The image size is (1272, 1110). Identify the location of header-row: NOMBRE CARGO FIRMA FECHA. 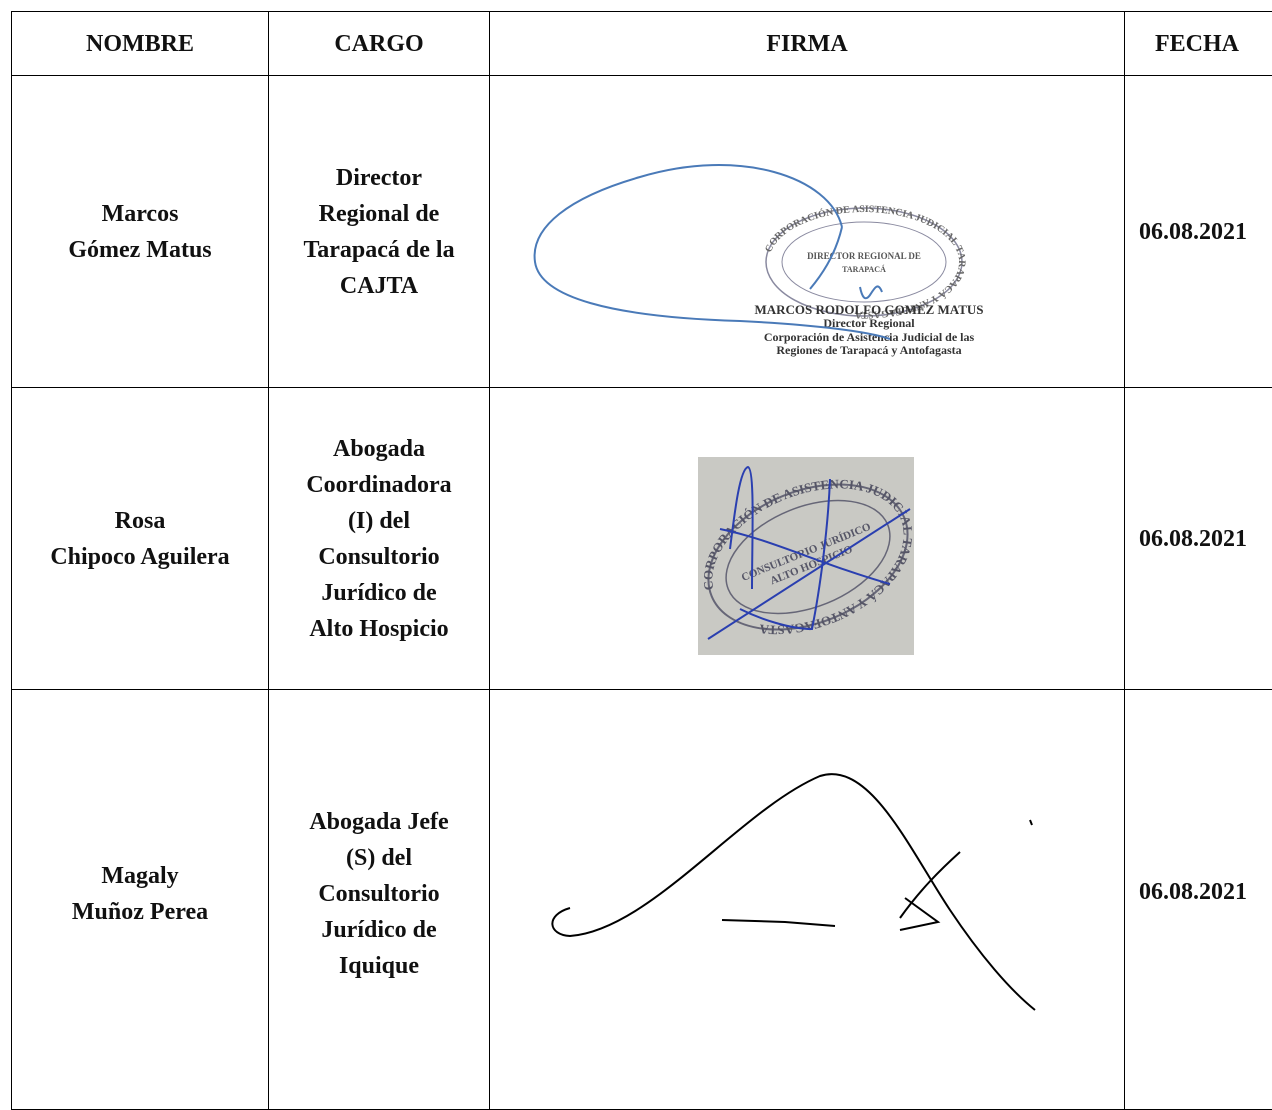
(642, 44).